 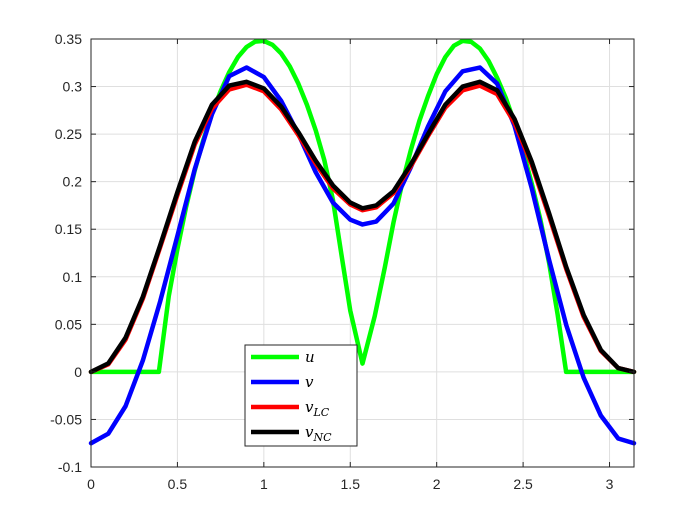 I want to click on legend-label: u, so click(x=310, y=357).